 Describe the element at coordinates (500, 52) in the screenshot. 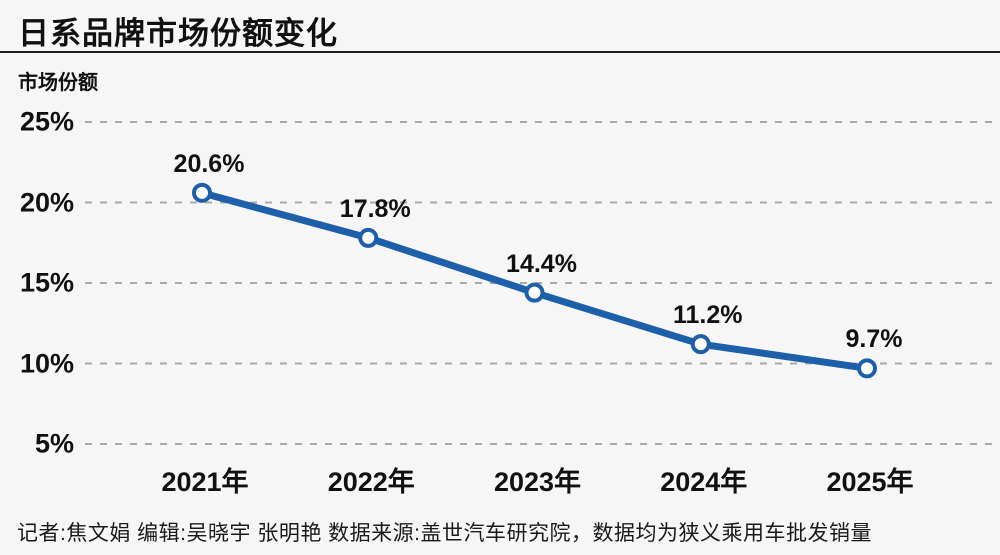

I see `title-divider` at that location.